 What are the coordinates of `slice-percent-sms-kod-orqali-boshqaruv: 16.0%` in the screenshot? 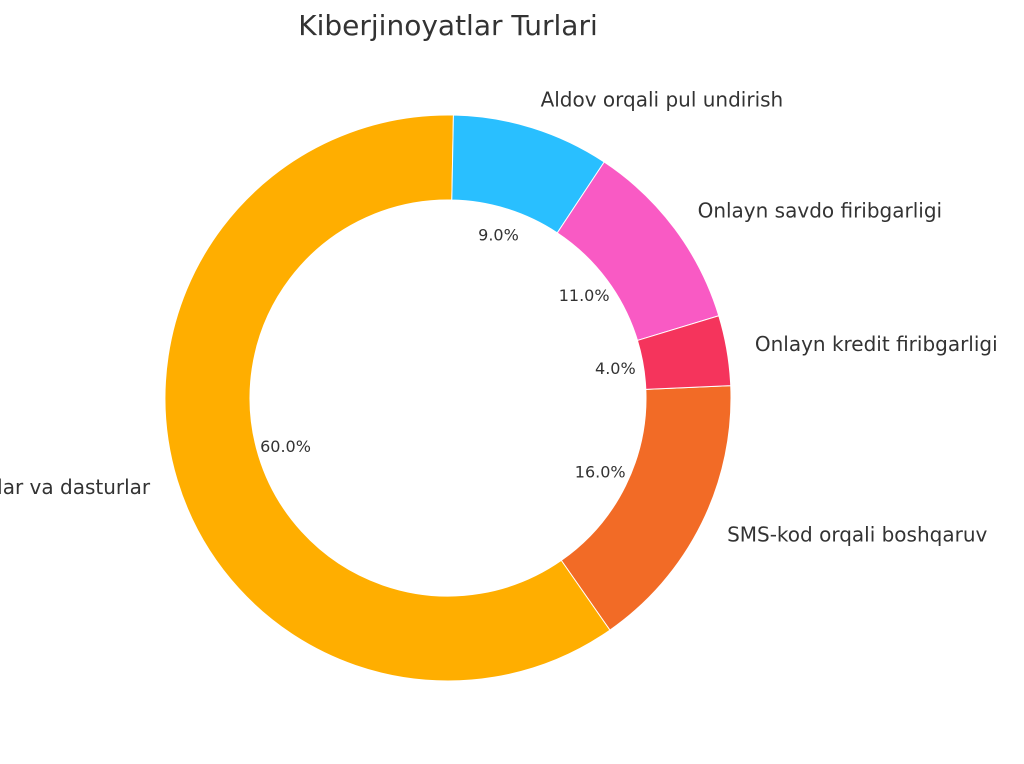 It's located at (600, 472).